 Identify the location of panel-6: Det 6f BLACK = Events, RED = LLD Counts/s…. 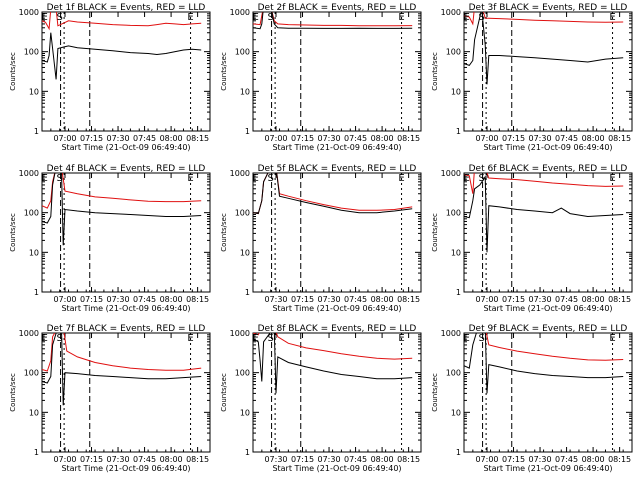
(532, 238).